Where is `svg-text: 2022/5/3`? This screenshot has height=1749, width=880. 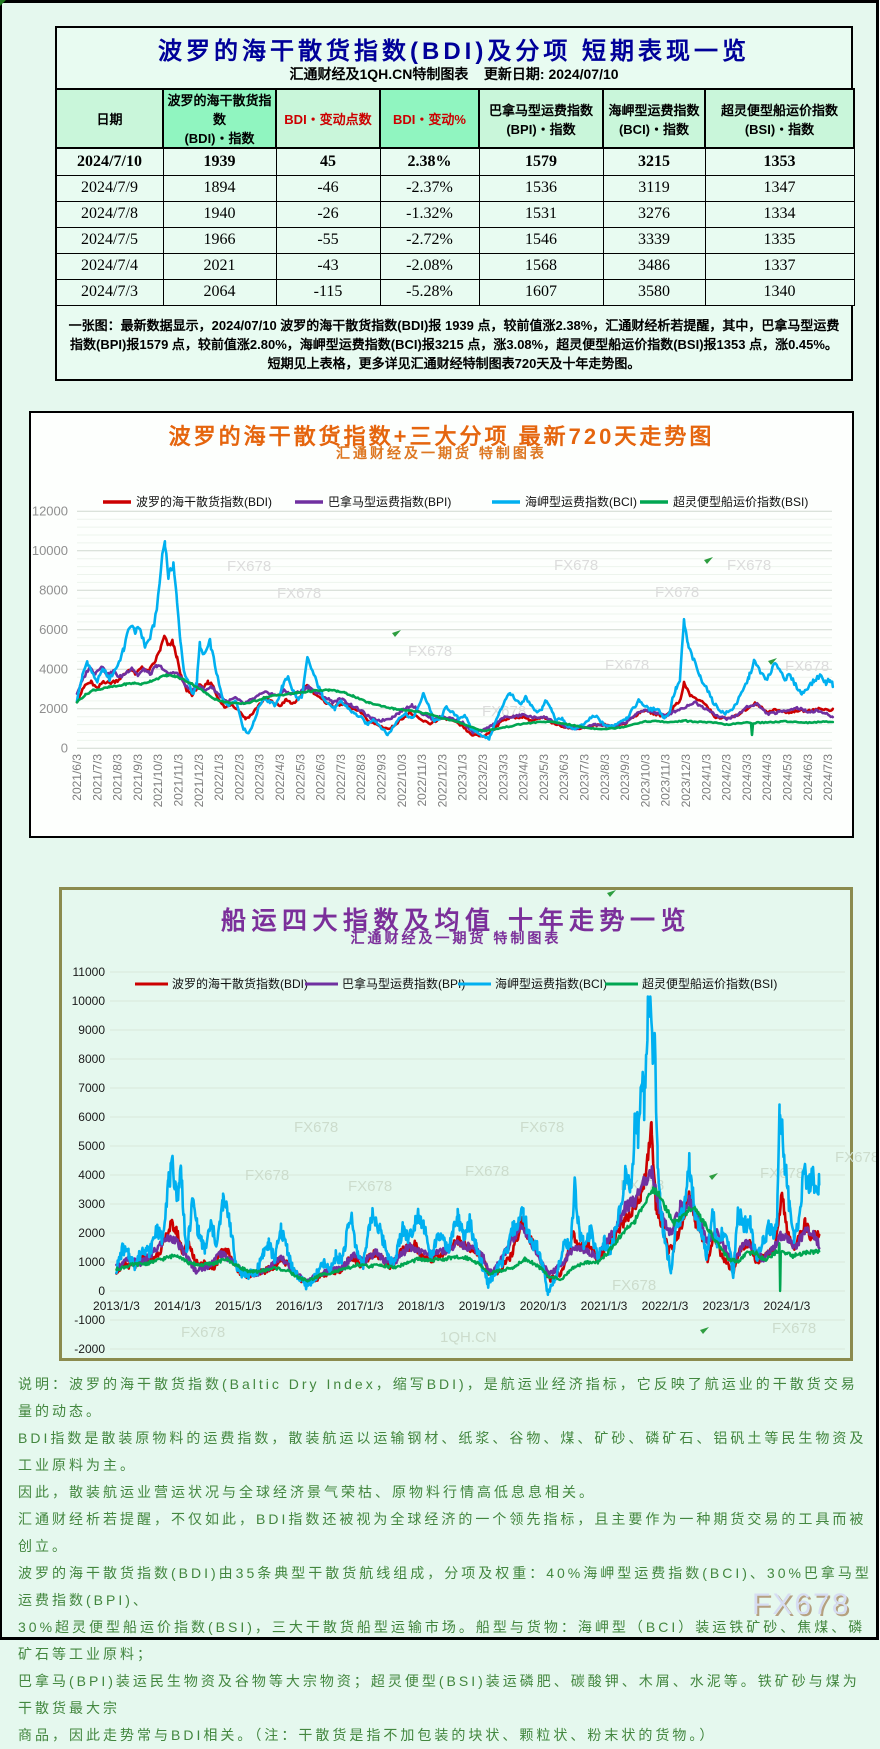 svg-text: 2022/5/3 is located at coordinates (300, 777).